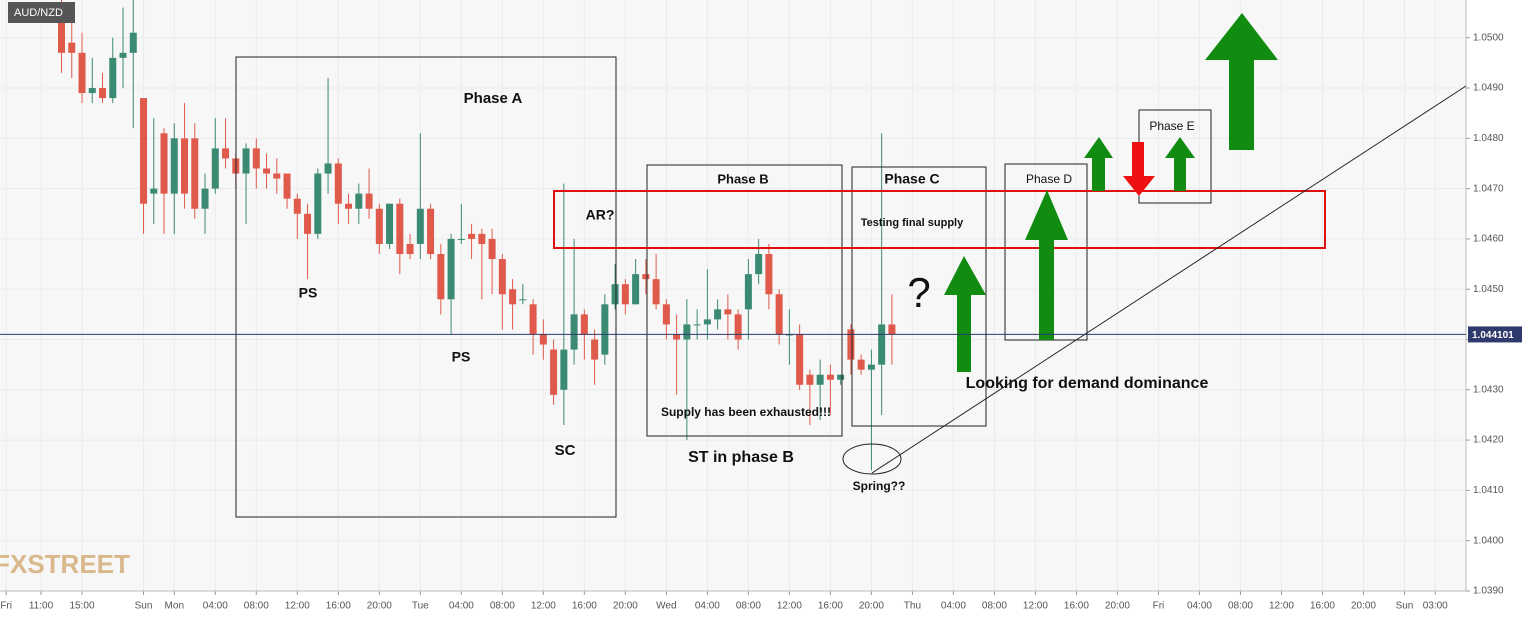  What do you see at coordinates (1171, 126) in the screenshot?
I see `annotation: Phase E` at bounding box center [1171, 126].